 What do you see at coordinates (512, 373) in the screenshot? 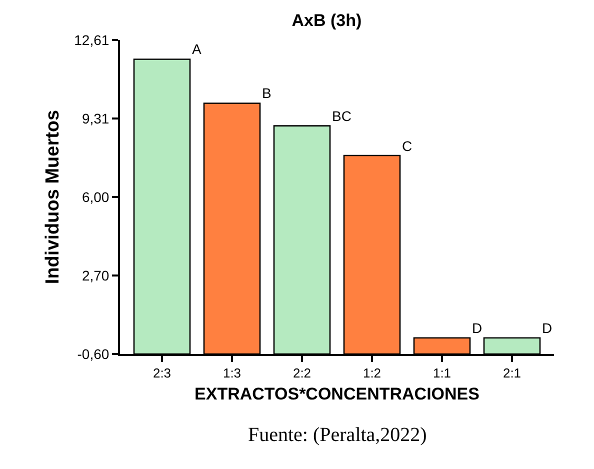
I see `x-tick-label: 2:1` at bounding box center [512, 373].